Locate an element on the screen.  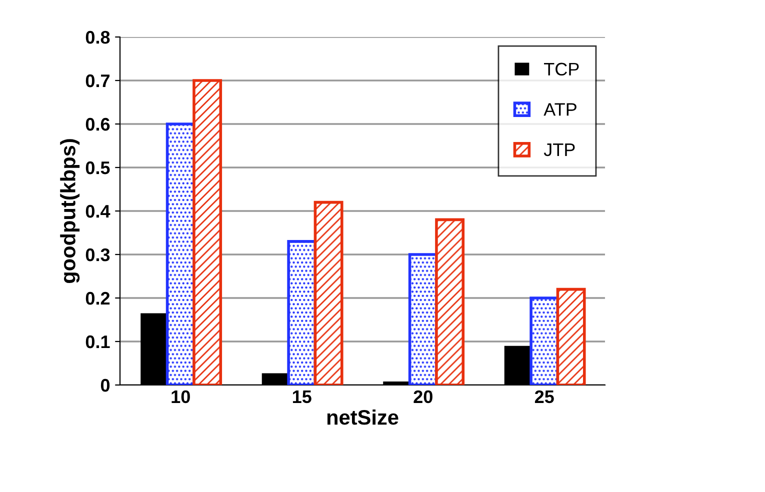
x-tick-label: 10 is located at coordinates (181, 397).